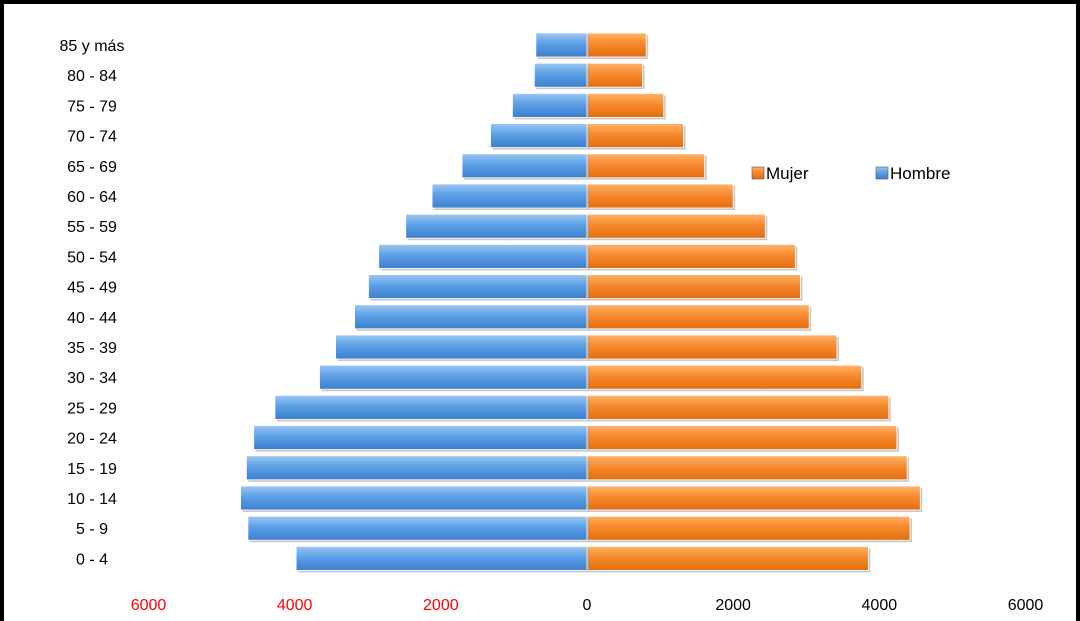 This screenshot has width=1080, height=621. Describe the element at coordinates (92, 257) in the screenshot. I see `category-label: 50 - 54` at that location.